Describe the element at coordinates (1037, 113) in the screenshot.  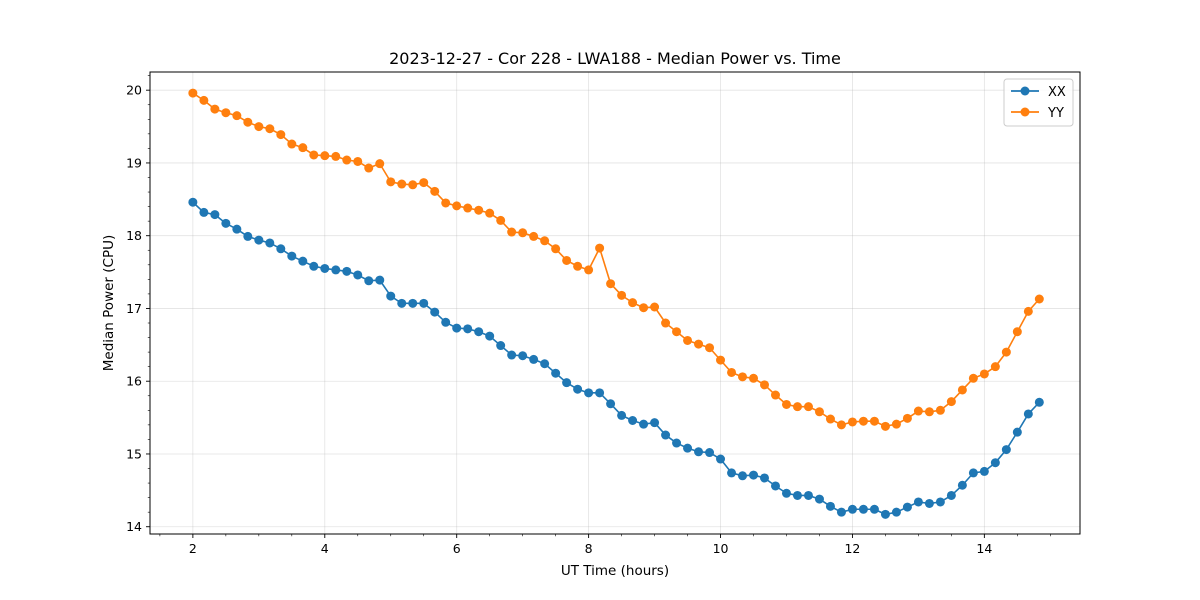
I see `legend-entry-yy: YY` at that location.